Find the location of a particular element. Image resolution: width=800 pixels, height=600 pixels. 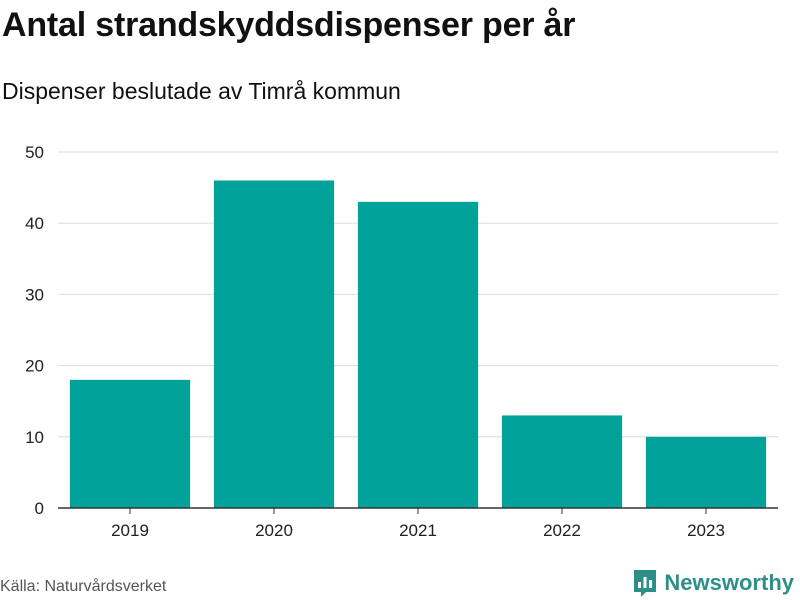

x-tick-label: 2019 is located at coordinates (130, 530).